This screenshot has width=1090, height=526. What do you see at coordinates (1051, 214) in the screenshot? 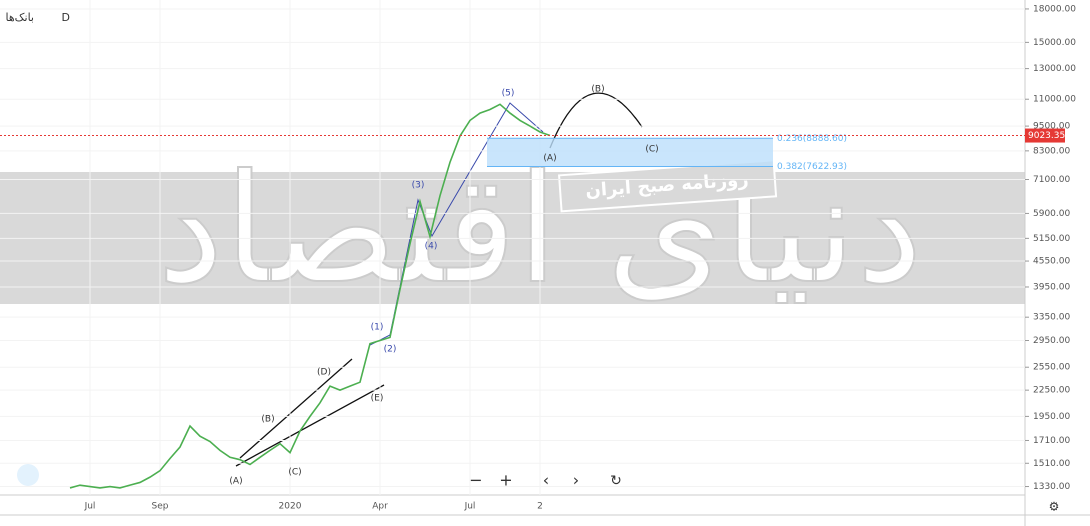
I see `y-tick-label: 5900.00` at bounding box center [1051, 214].